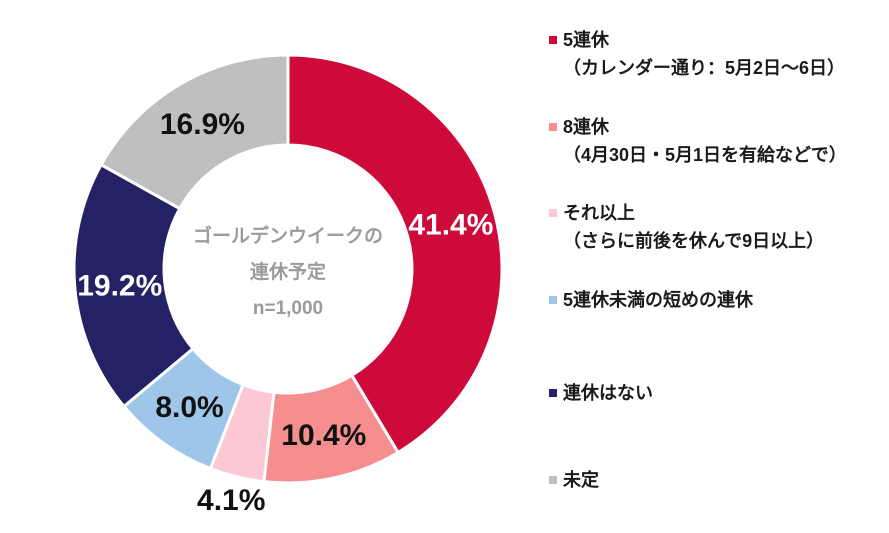  Describe the element at coordinates (684, 227) in the screenshot. I see `legend-item-sore-ijou: それ以上 （さらに前後を休んで9日以上）` at that location.